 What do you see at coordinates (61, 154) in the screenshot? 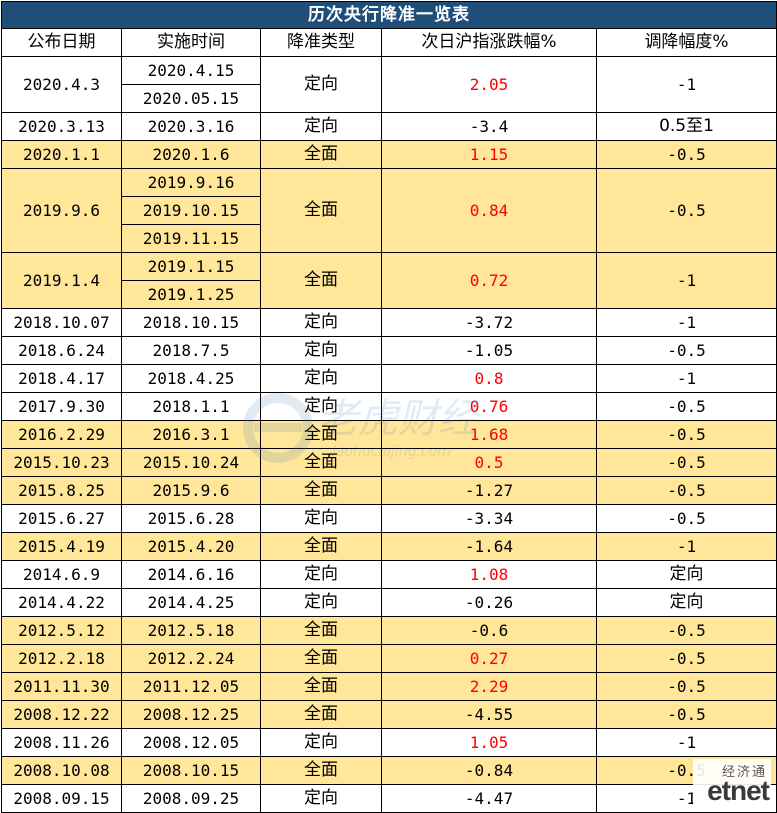
I see `cell-announce: 2020.1.1` at bounding box center [61, 154].